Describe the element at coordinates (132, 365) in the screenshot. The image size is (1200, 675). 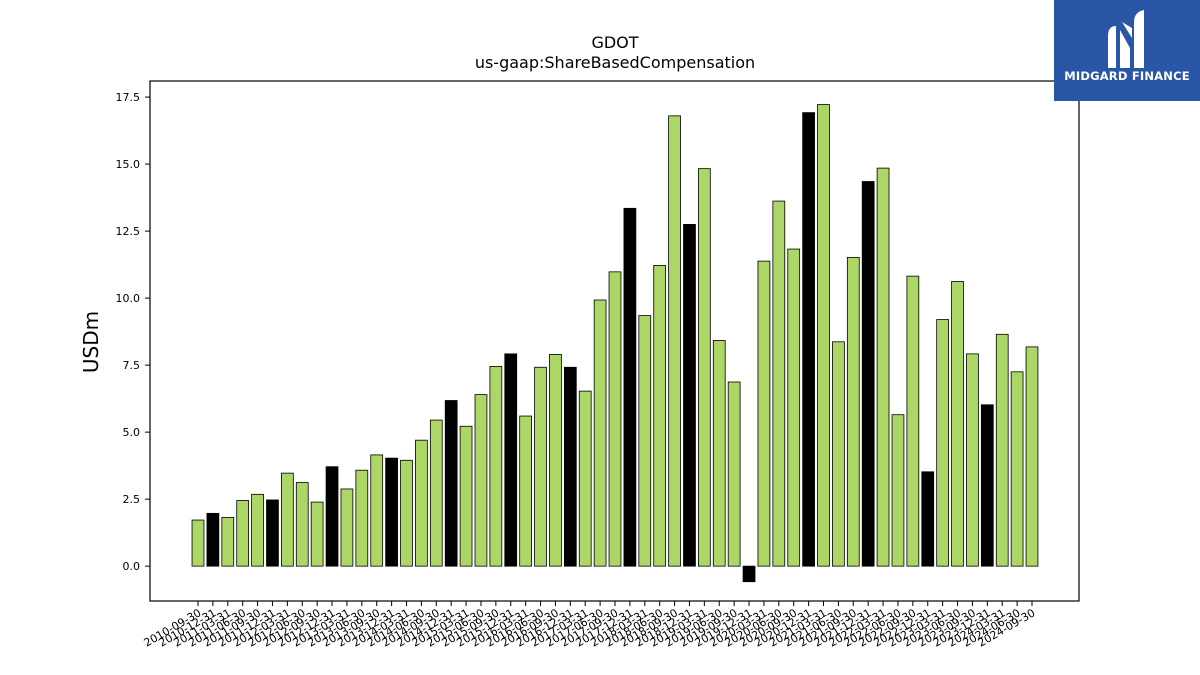
I see `y-tick-label: 7.5` at that location.